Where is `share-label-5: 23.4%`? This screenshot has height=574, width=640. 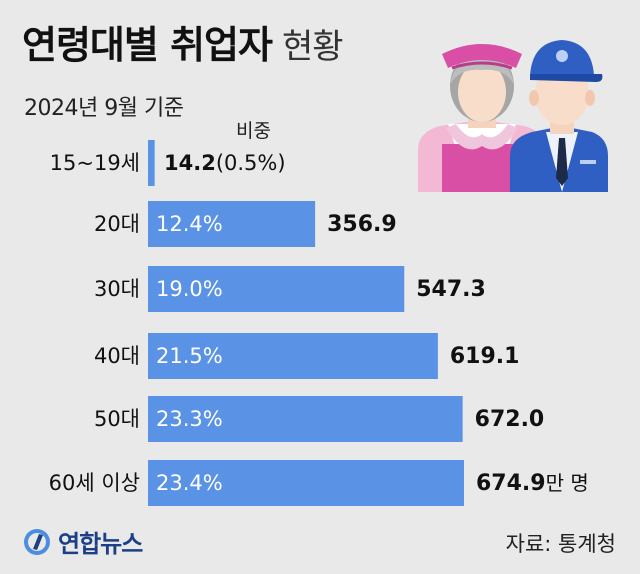
share-label-5: 23.4% is located at coordinates (189, 483).